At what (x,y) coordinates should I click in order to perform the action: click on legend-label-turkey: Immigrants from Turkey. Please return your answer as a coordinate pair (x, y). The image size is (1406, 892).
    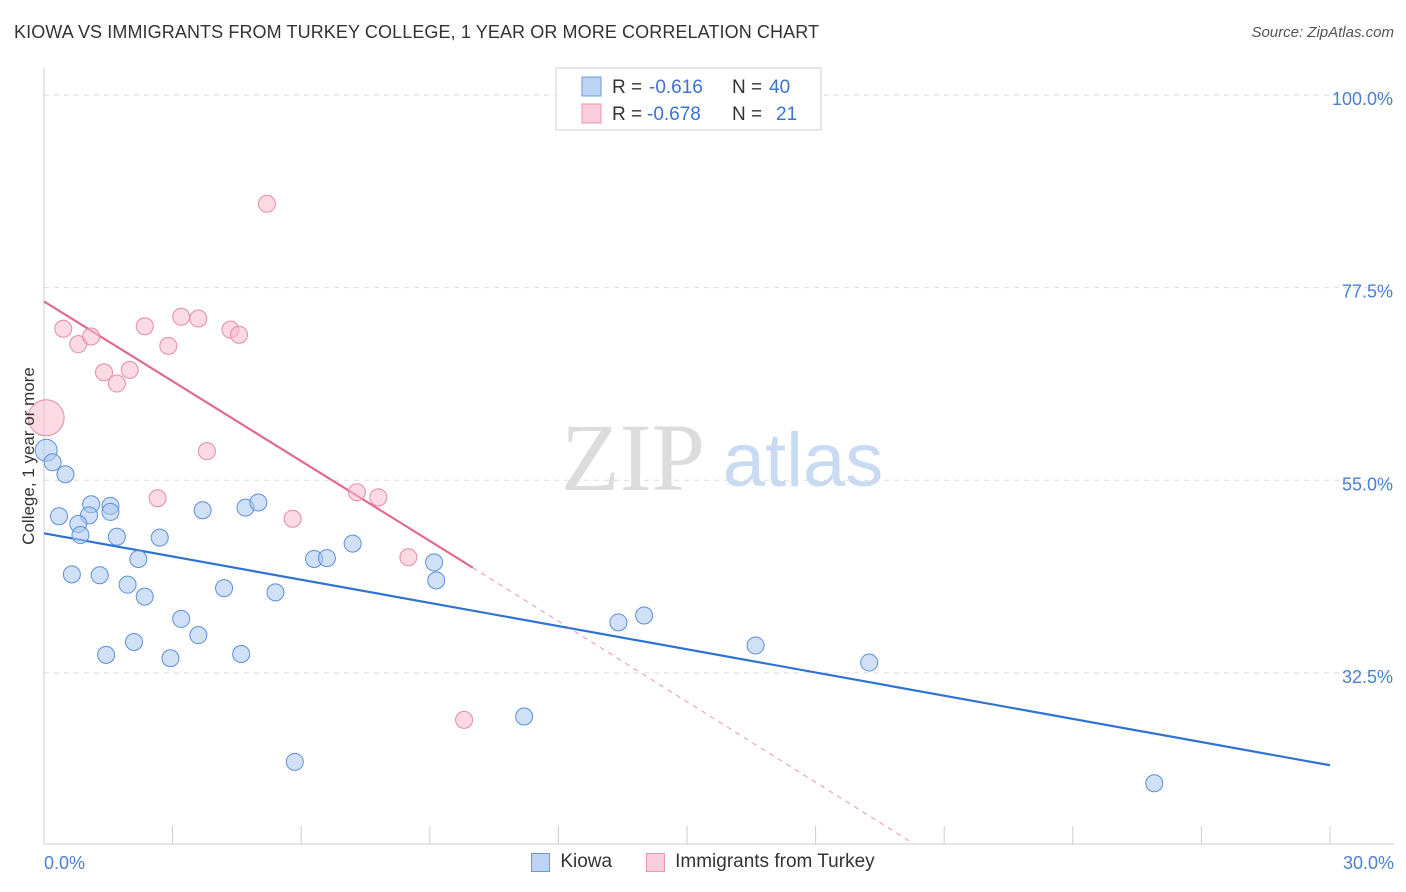
    Looking at the image, I should click on (775, 861).